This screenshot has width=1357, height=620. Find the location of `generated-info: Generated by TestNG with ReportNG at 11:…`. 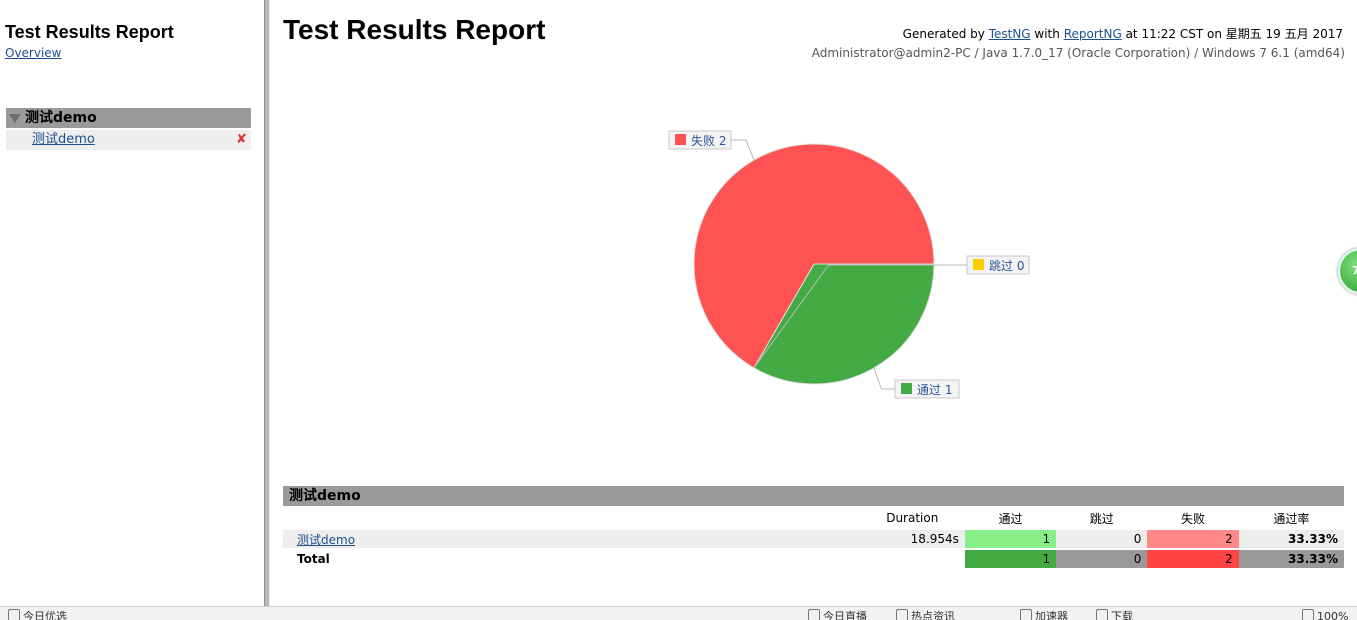

generated-info: Generated by TestNG with ReportNG at 11:… is located at coordinates (1123, 33).